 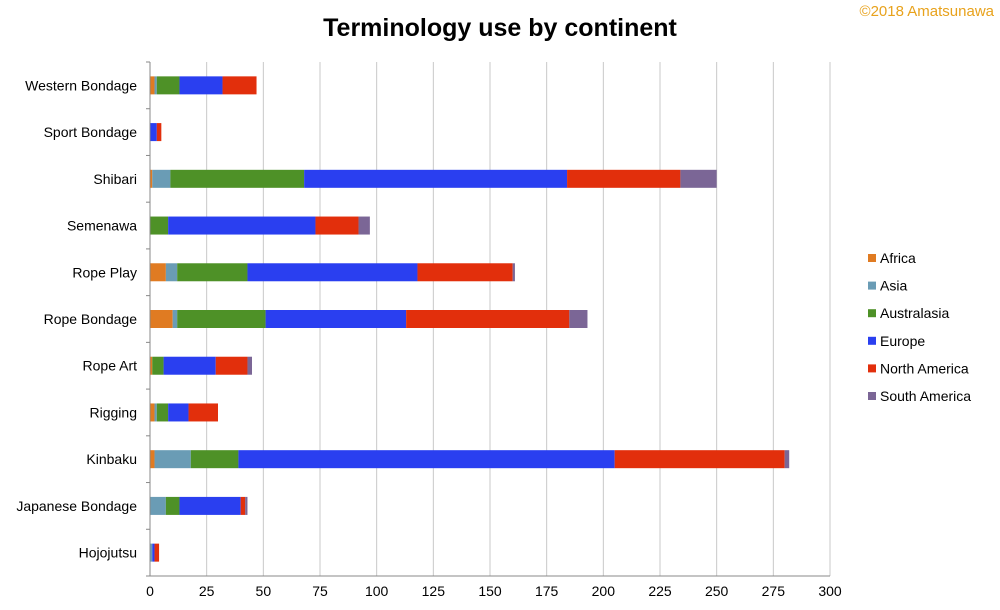 I want to click on x-tick-label: 100, so click(x=377, y=591).